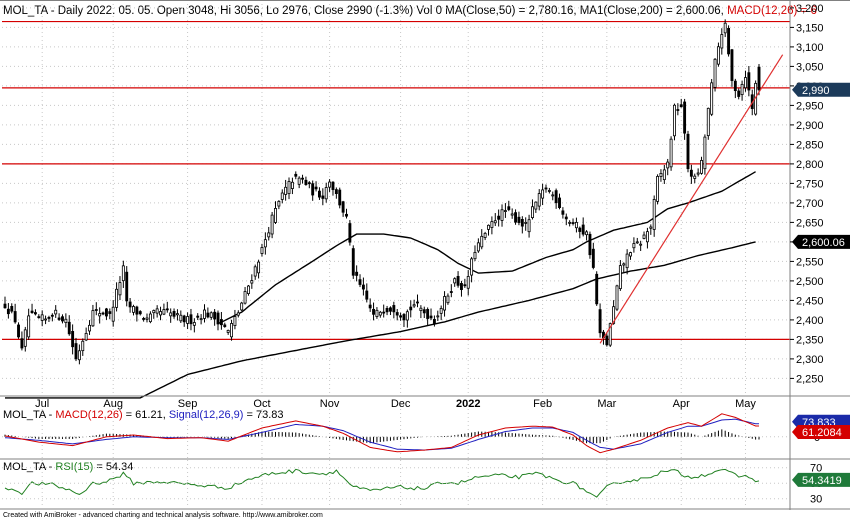  What do you see at coordinates (822, 481) in the screenshot?
I see `rsi-value-badge-text: 54.3419` at bounding box center [822, 481].